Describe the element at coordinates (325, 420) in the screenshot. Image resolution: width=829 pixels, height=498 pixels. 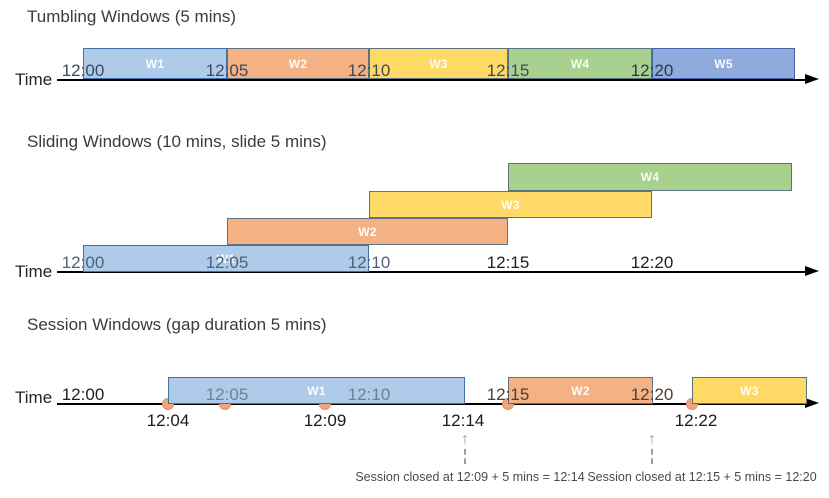
I see `event-time-label-1209: 12:09` at that location.